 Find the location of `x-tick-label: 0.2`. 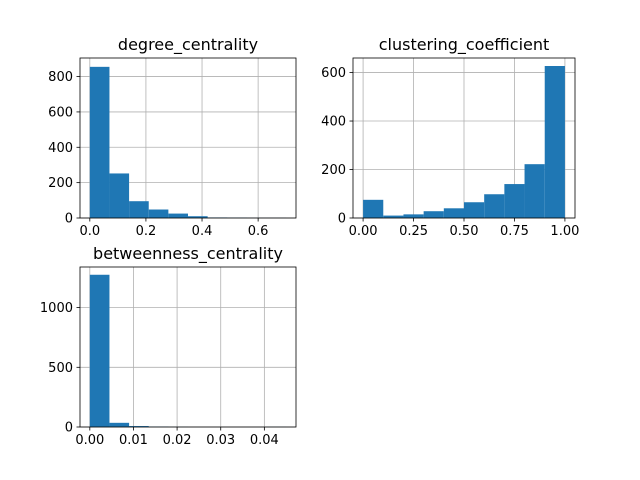

x-tick-label: 0.2 is located at coordinates (146, 231).